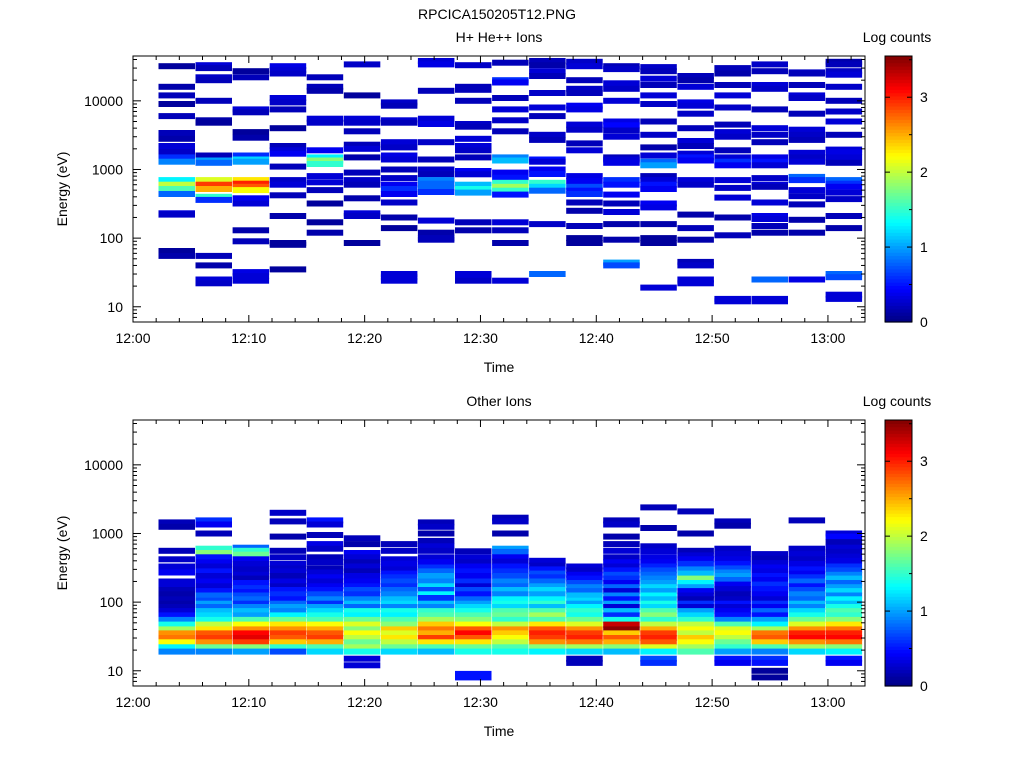  Describe the element at coordinates (499, 731) in the screenshot. I see `x-axis-label: Time` at that location.